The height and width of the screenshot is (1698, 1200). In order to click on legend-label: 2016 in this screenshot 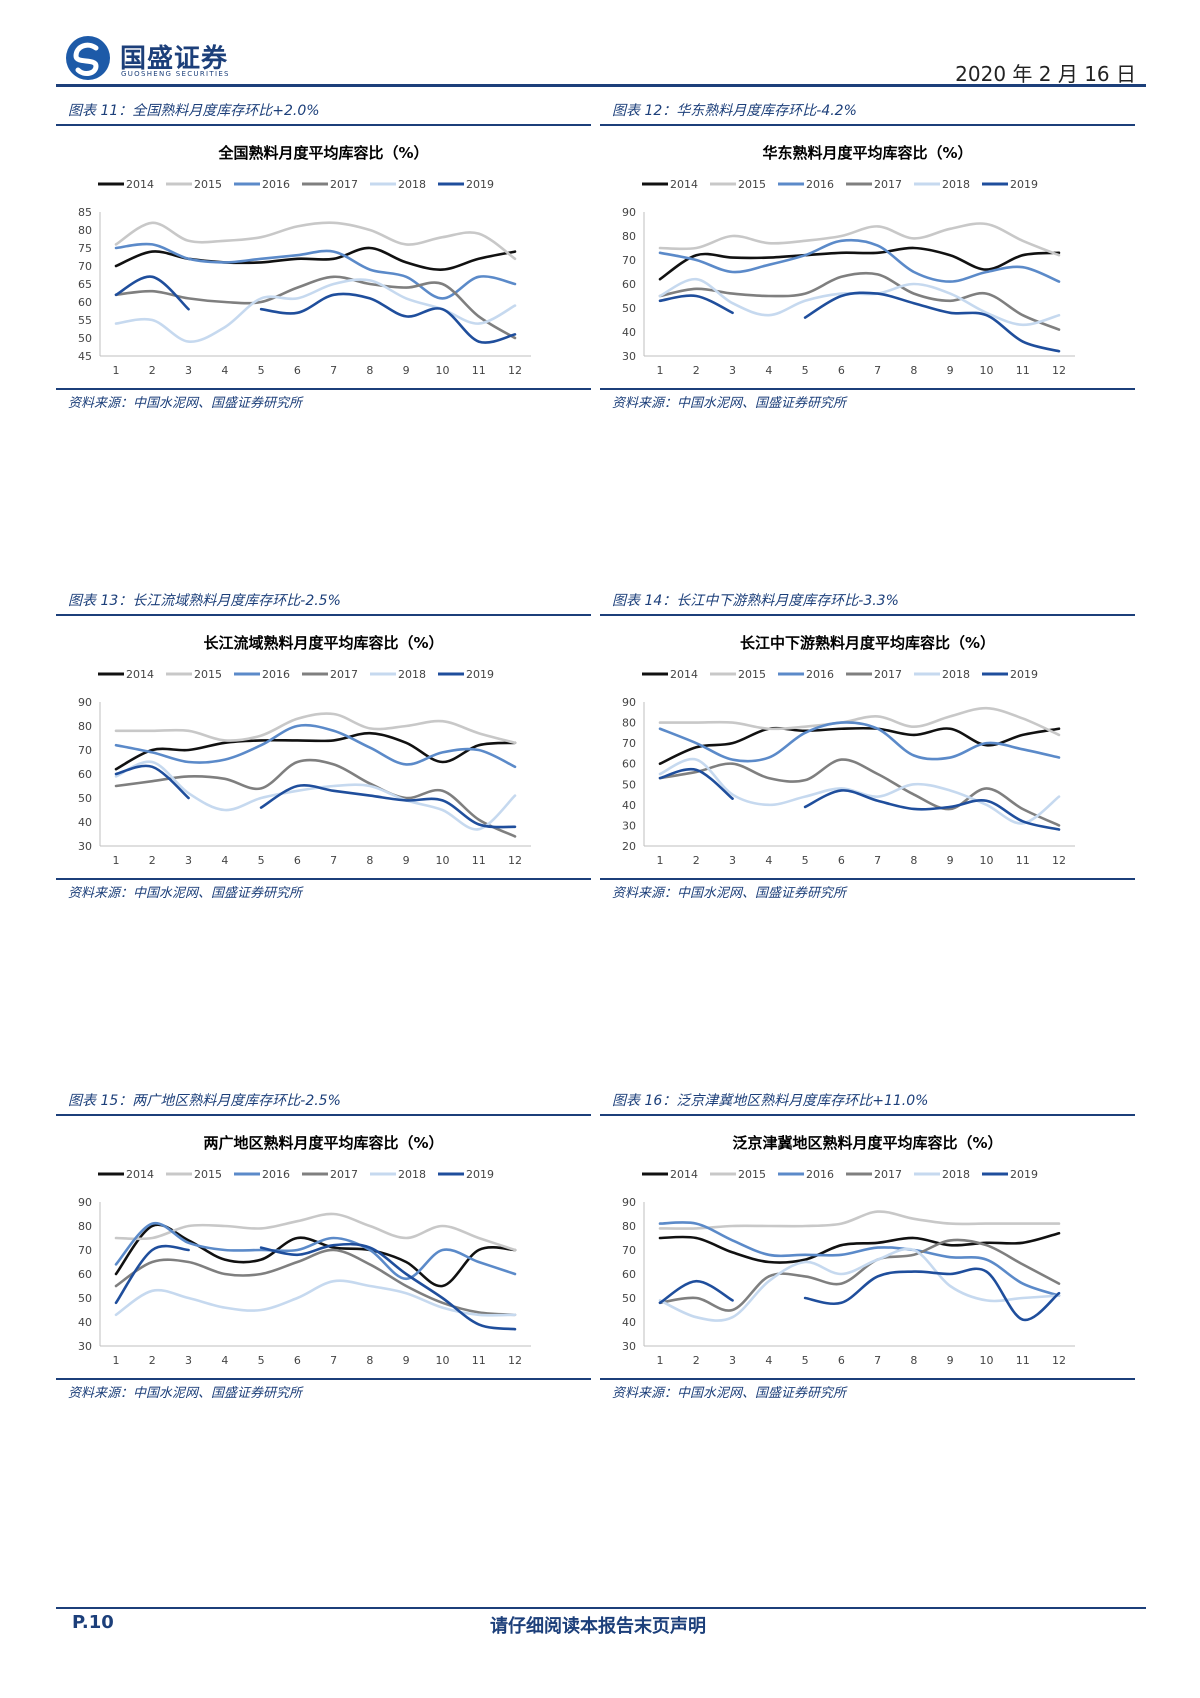, I will do `click(820, 674)`.